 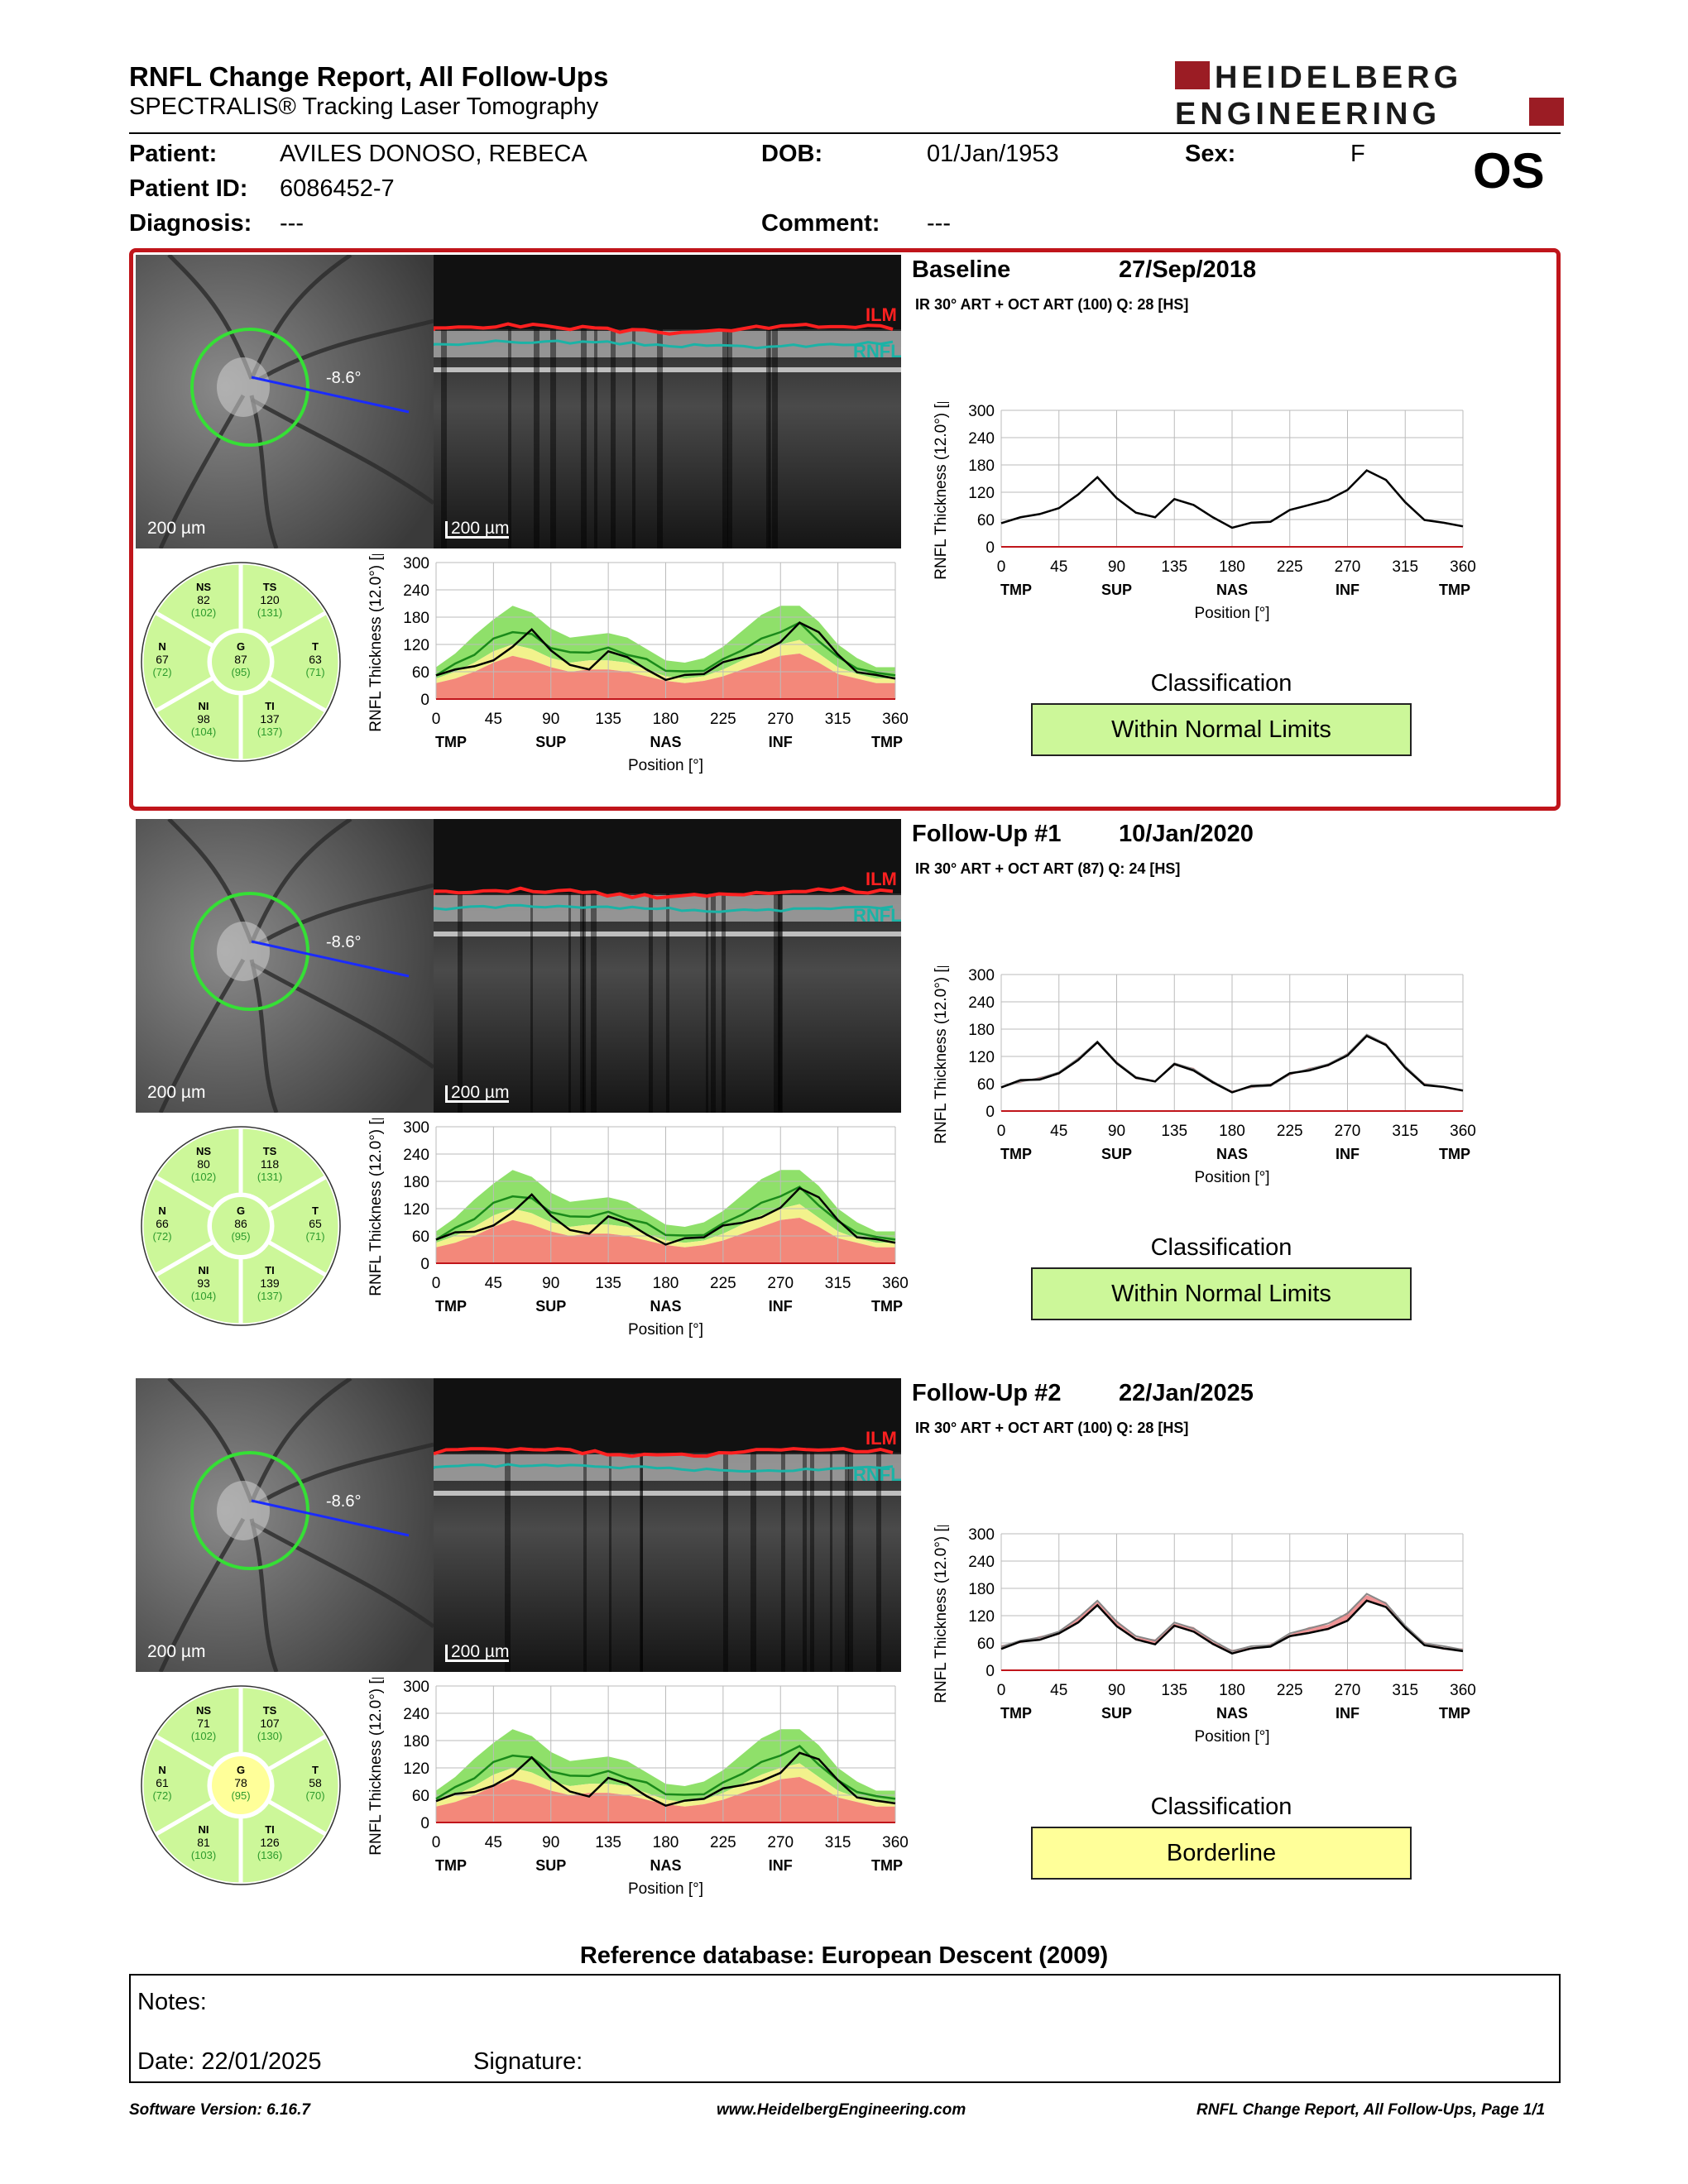 What do you see at coordinates (162, 1782) in the screenshot?
I see `sector-value: 61` at bounding box center [162, 1782].